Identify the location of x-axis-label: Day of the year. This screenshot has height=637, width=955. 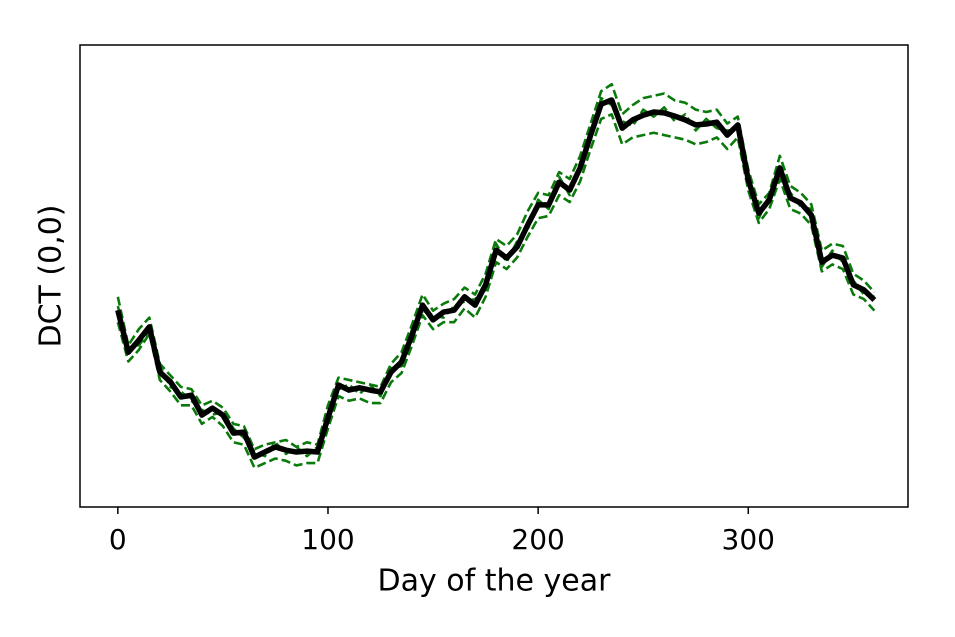
(495, 581).